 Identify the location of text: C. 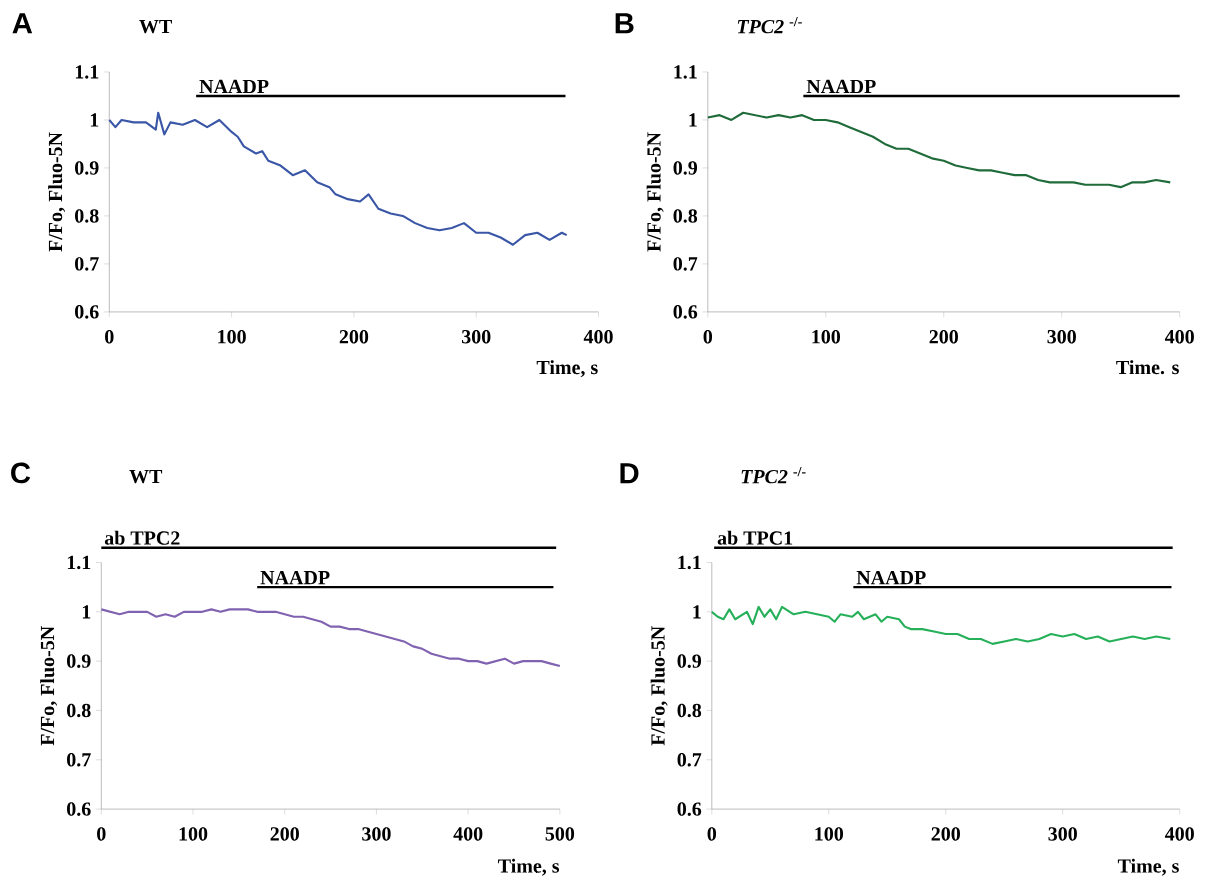
(21, 473).